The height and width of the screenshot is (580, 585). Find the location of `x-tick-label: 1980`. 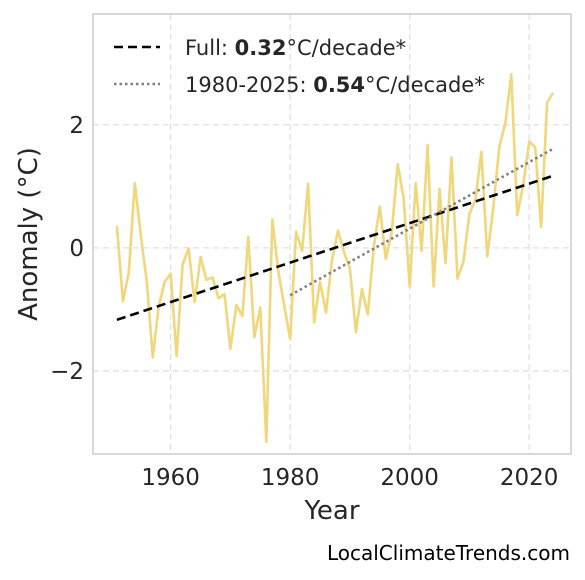

x-tick-label: 1980 is located at coordinates (290, 478).